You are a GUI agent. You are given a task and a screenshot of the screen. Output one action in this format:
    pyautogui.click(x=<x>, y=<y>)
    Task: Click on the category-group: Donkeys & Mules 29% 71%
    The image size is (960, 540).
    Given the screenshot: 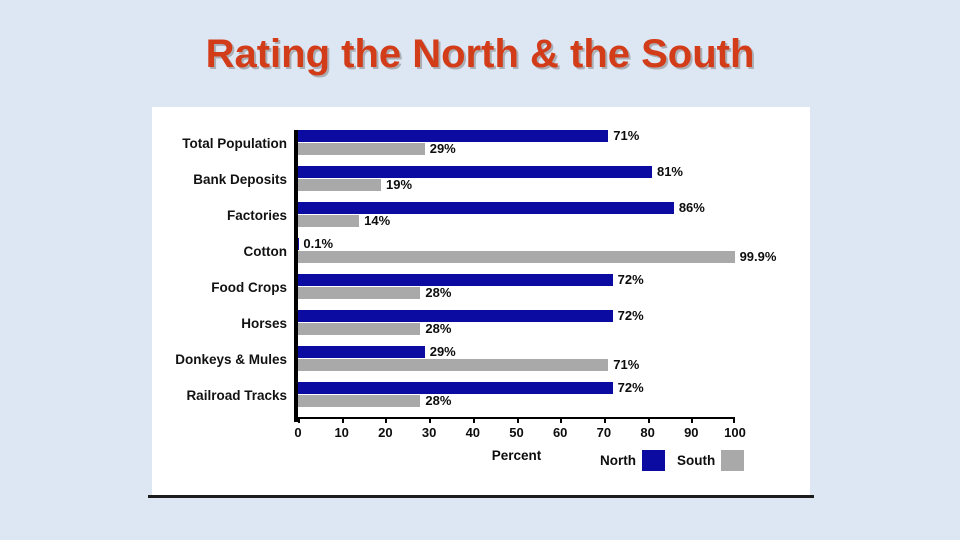 What is the action you would take?
    pyautogui.click(x=455, y=358)
    